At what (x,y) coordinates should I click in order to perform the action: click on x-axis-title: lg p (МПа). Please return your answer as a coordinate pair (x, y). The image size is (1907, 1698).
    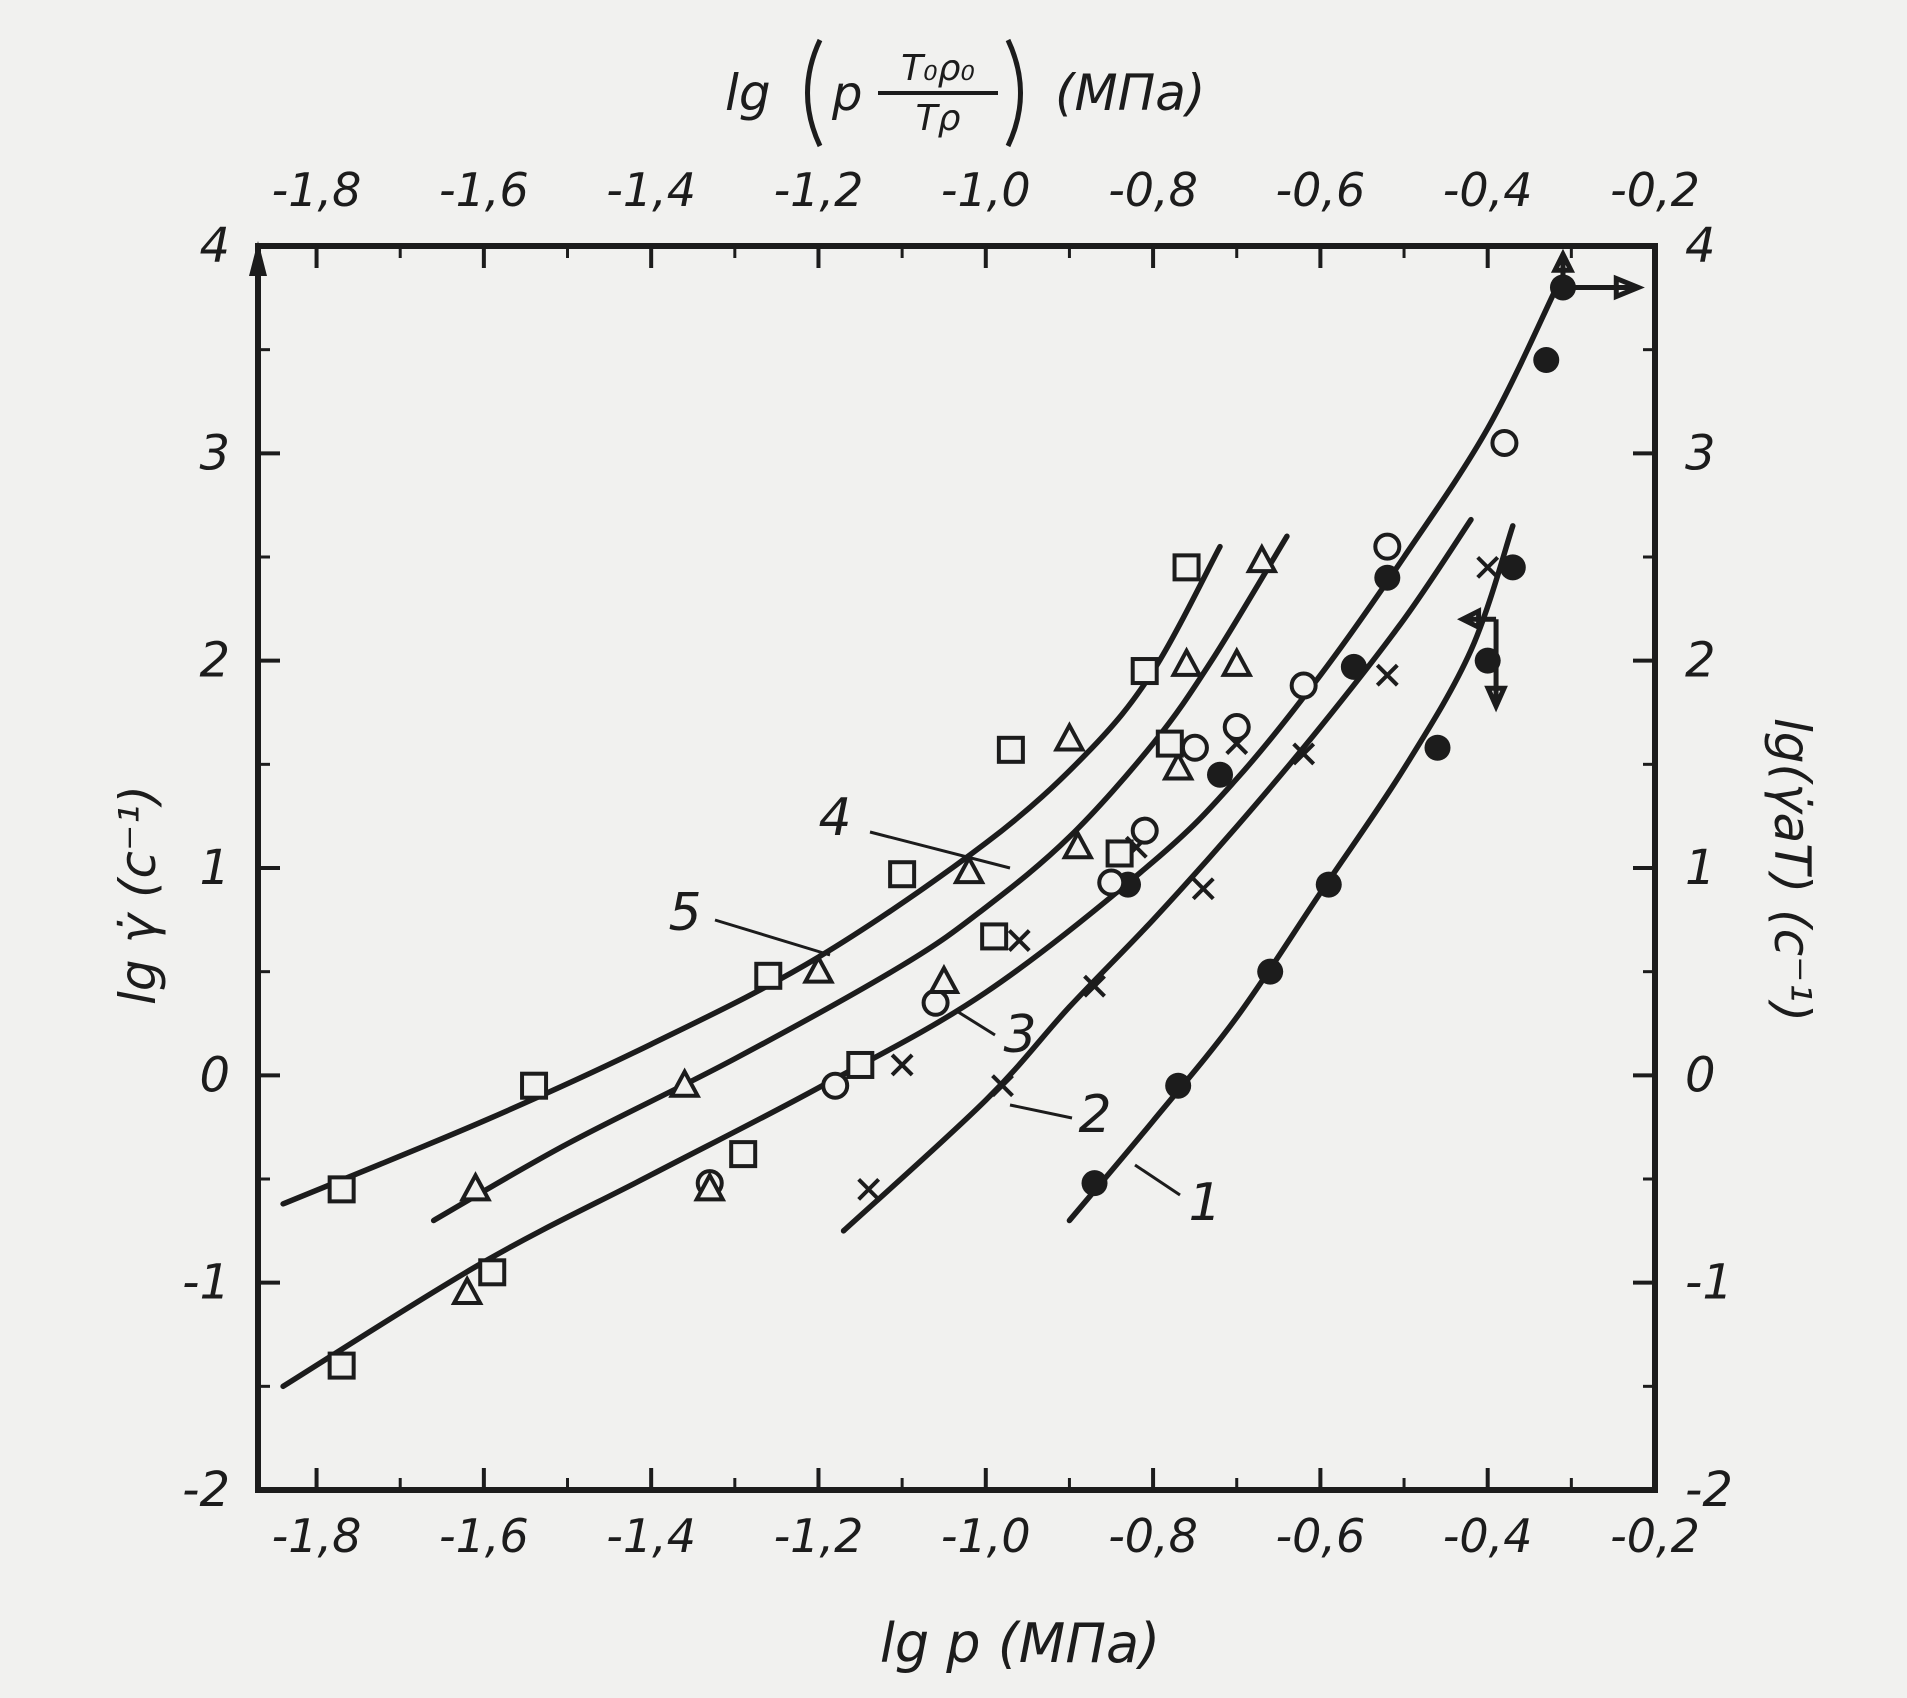
    Looking at the image, I should click on (1020, 1643).